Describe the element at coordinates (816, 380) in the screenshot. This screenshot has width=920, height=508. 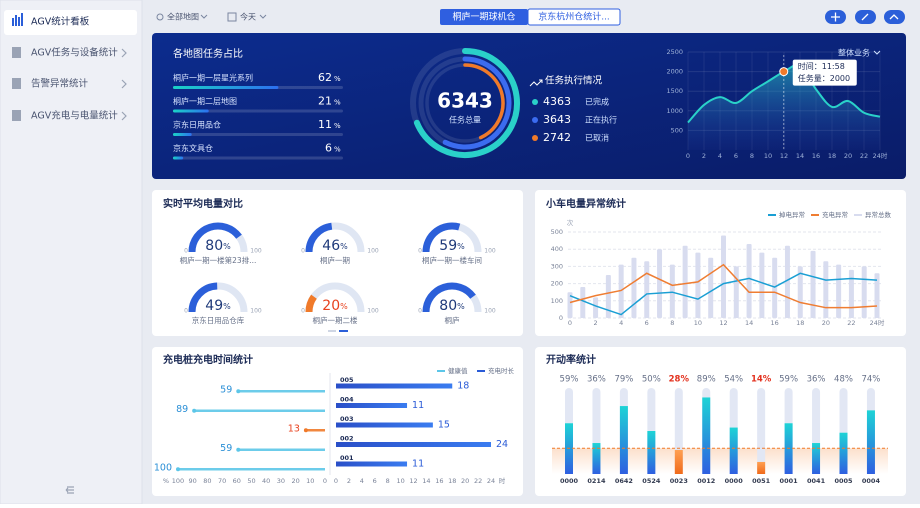
I see `value-label: 36%` at that location.